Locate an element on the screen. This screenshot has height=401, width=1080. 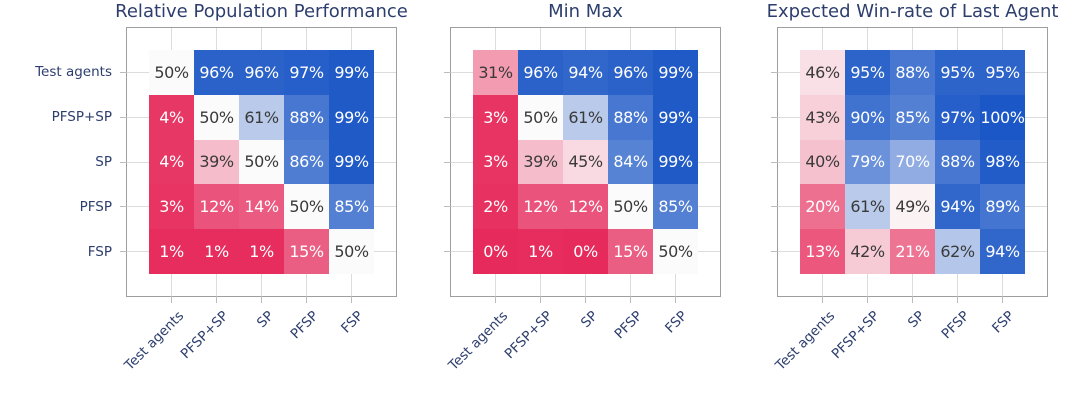
heatmap-cell: 20% is located at coordinates (822, 207).